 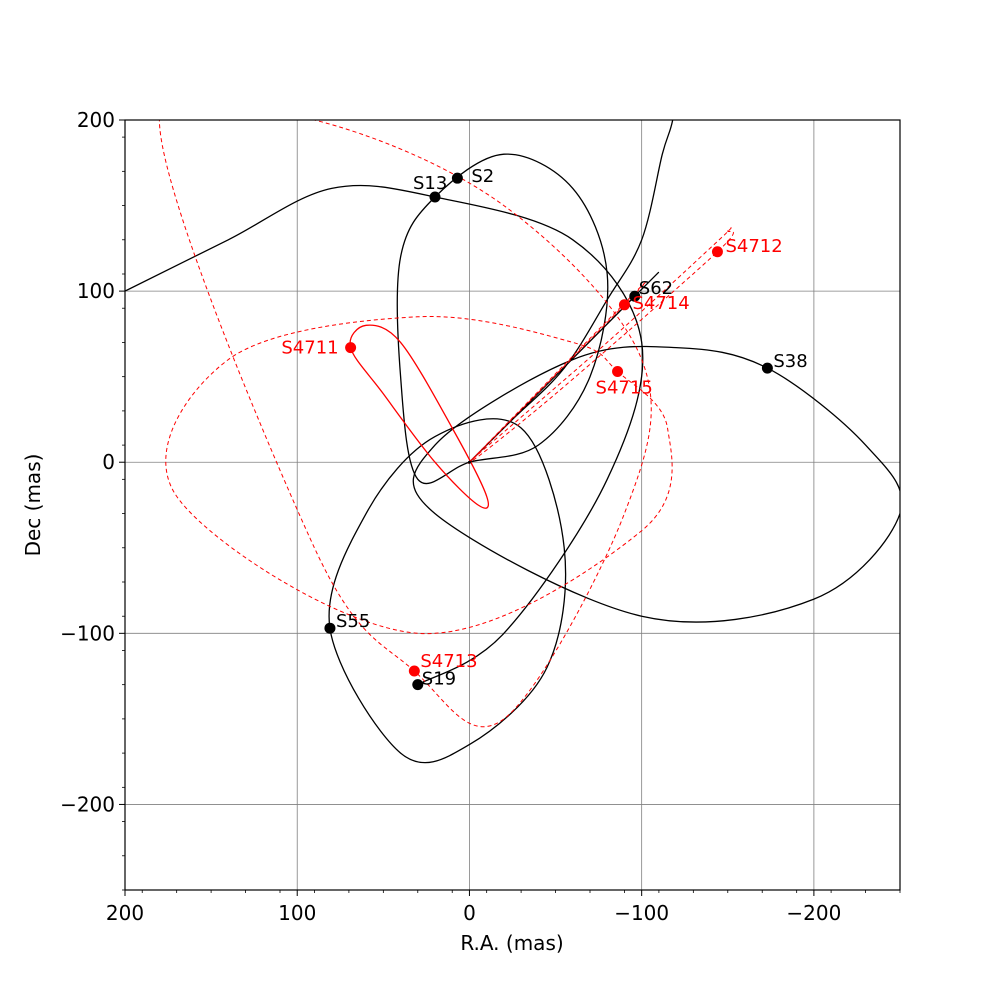 I want to click on orbit-s2, so click(x=571, y=291).